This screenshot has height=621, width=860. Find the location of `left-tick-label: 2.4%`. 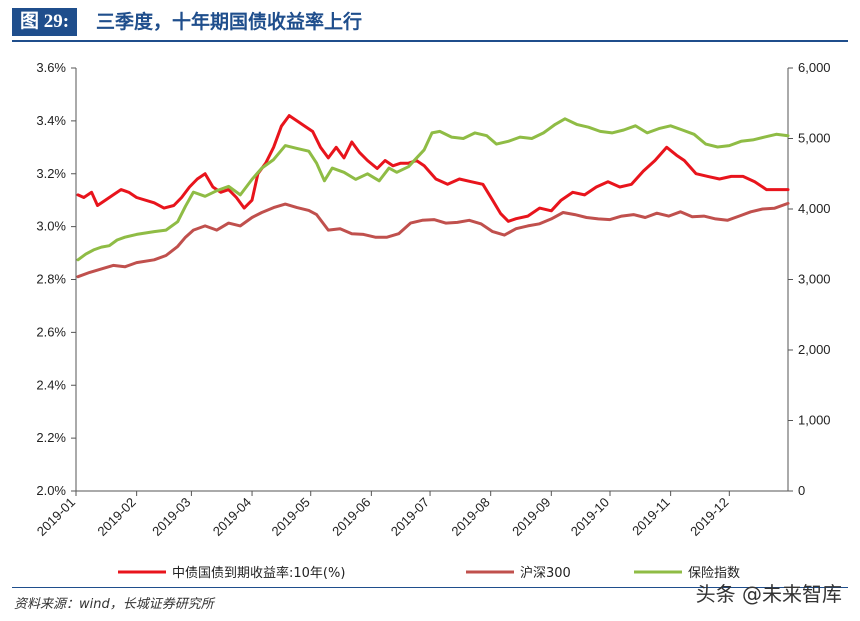

left-tick-label: 2.4% is located at coordinates (51, 384).